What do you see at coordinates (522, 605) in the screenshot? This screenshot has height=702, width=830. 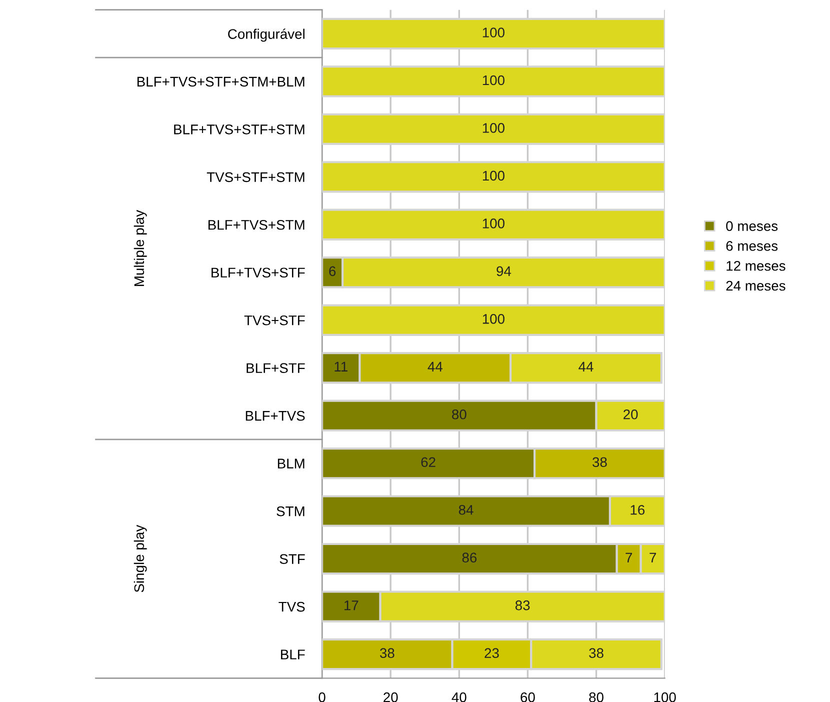 I see `data-label: 83` at bounding box center [522, 605].